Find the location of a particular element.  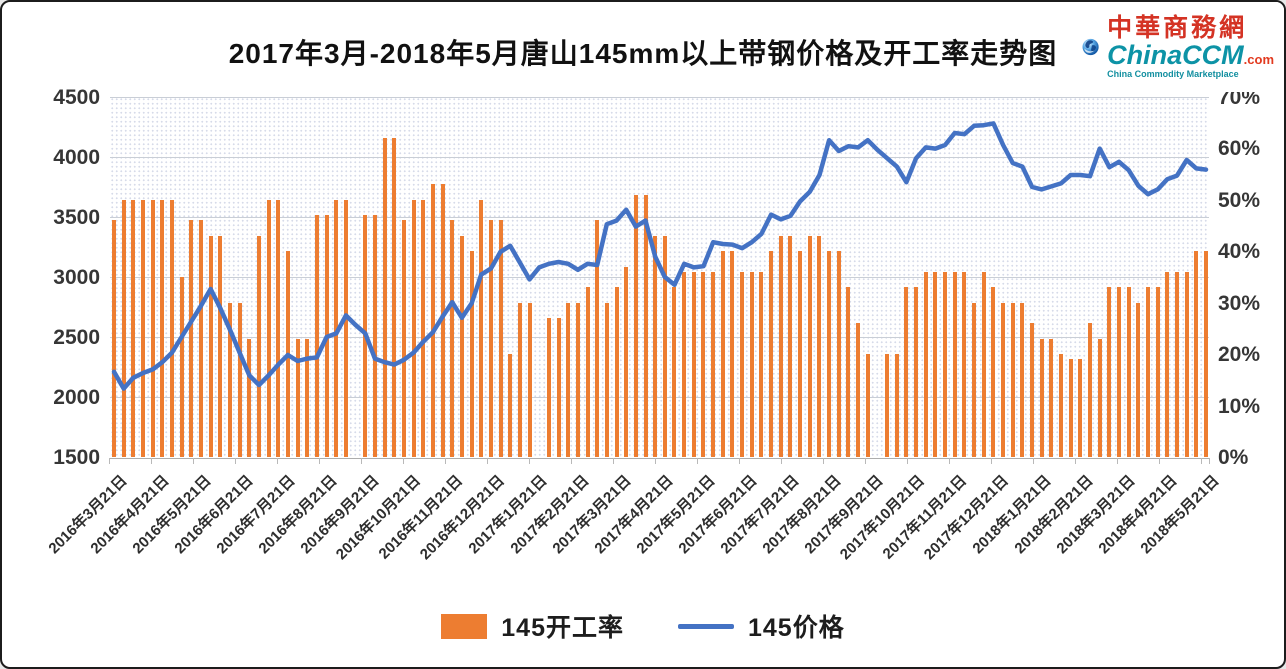

left-axis-tick: 3000 is located at coordinates (76, 277).